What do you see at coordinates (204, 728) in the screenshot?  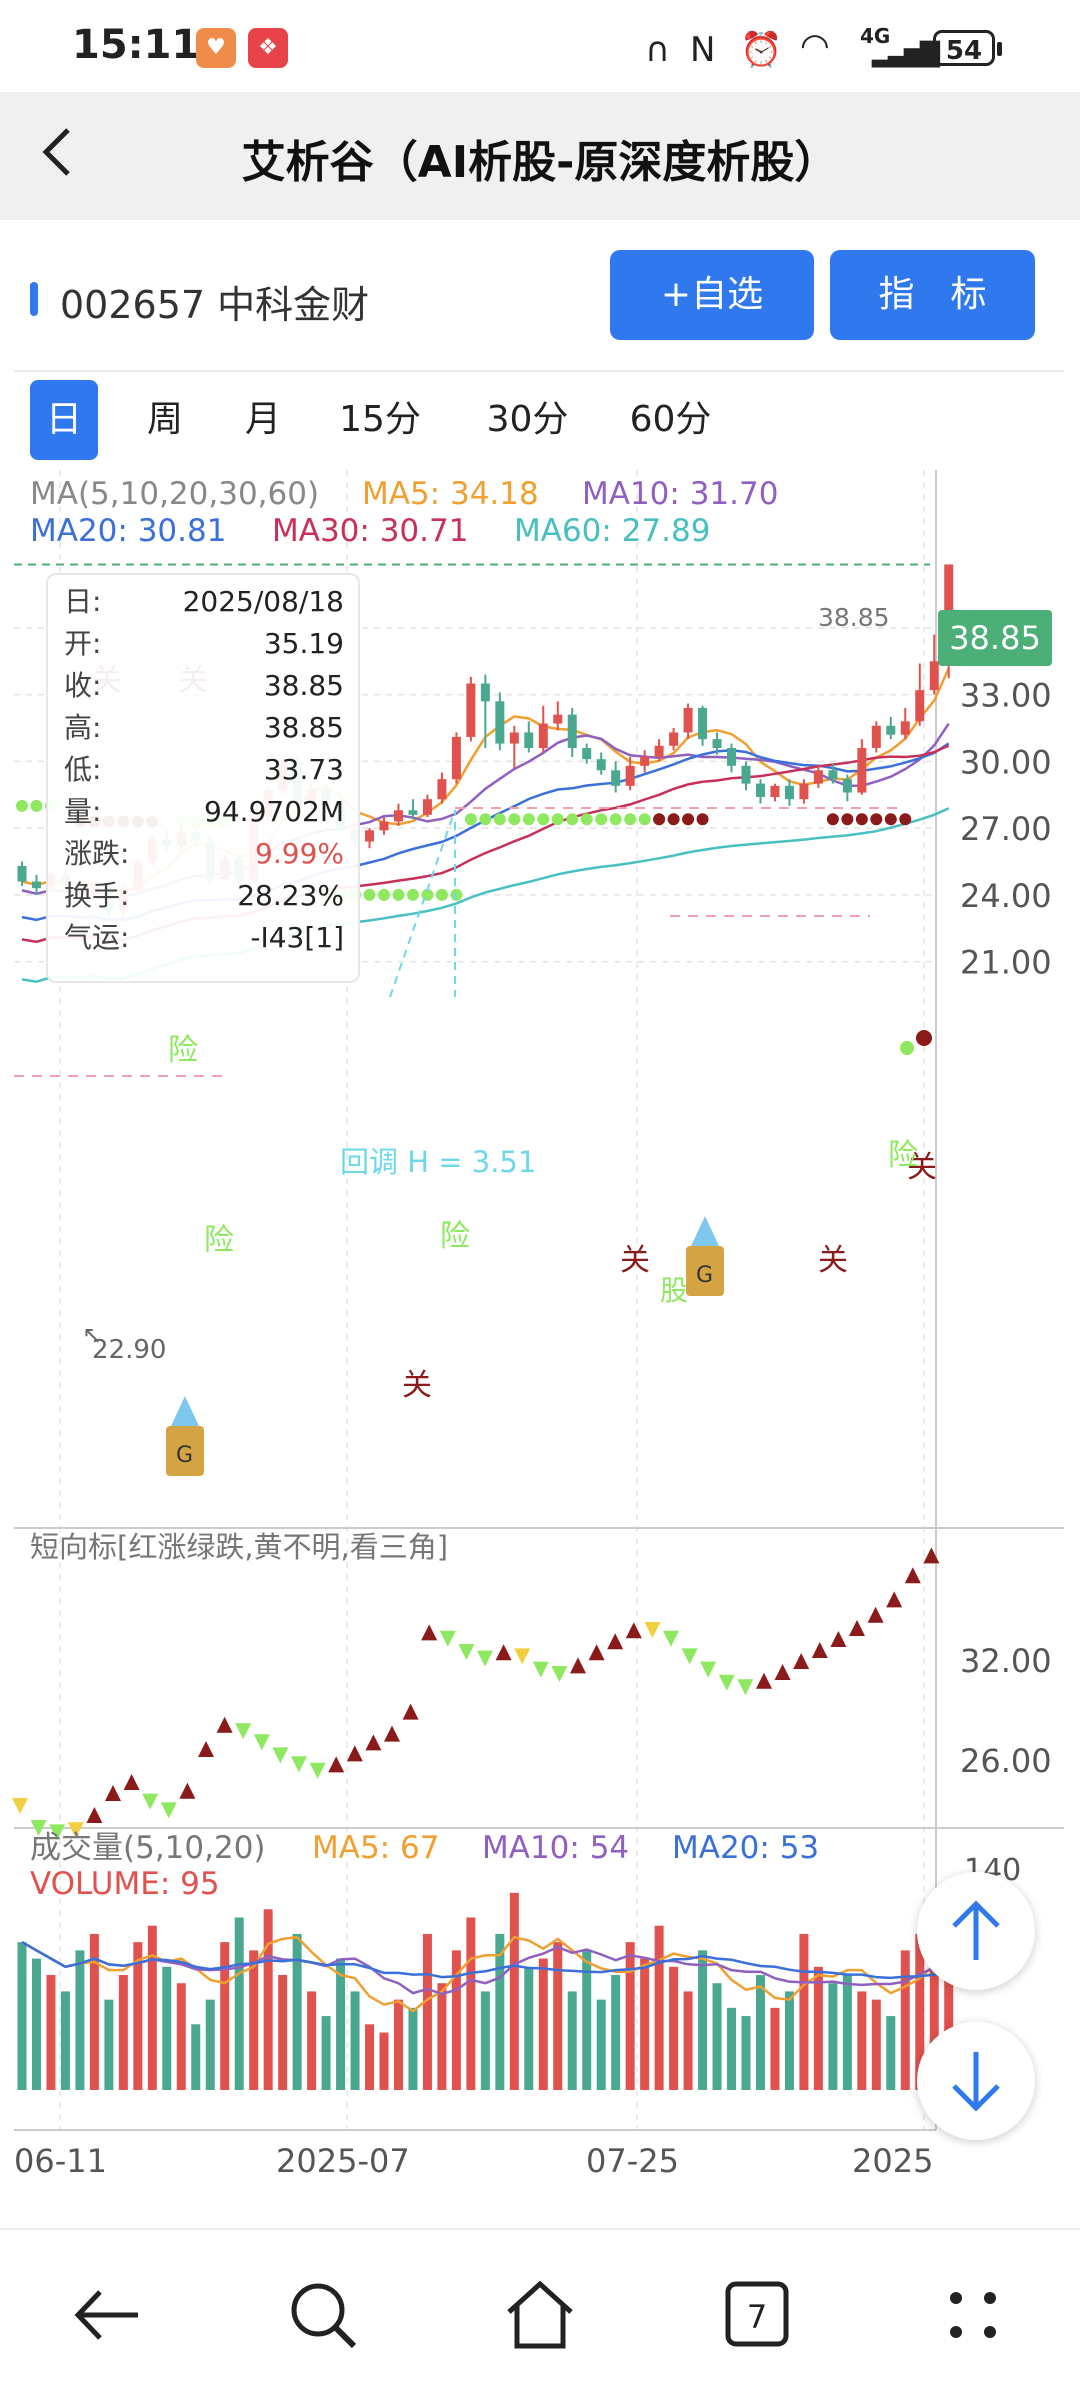 I see `info-row: 高: 38.85` at bounding box center [204, 728].